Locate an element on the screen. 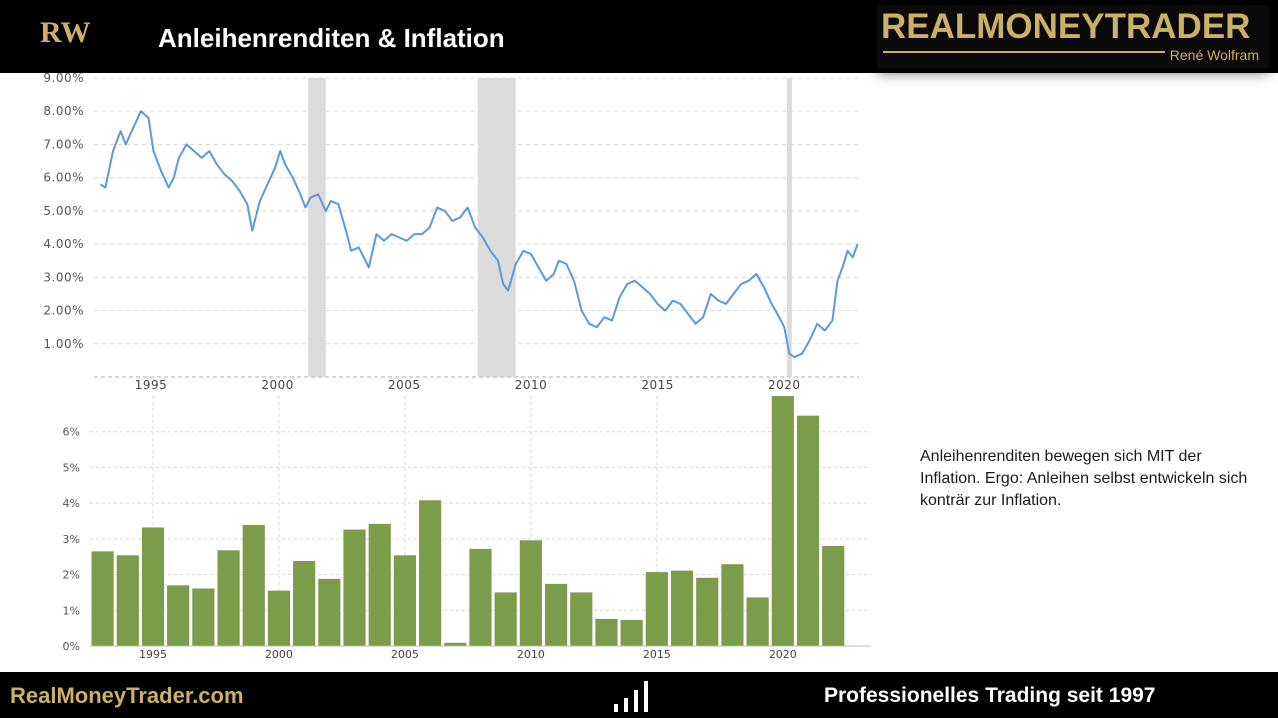  bar-chart-icon is located at coordinates (631, 696).